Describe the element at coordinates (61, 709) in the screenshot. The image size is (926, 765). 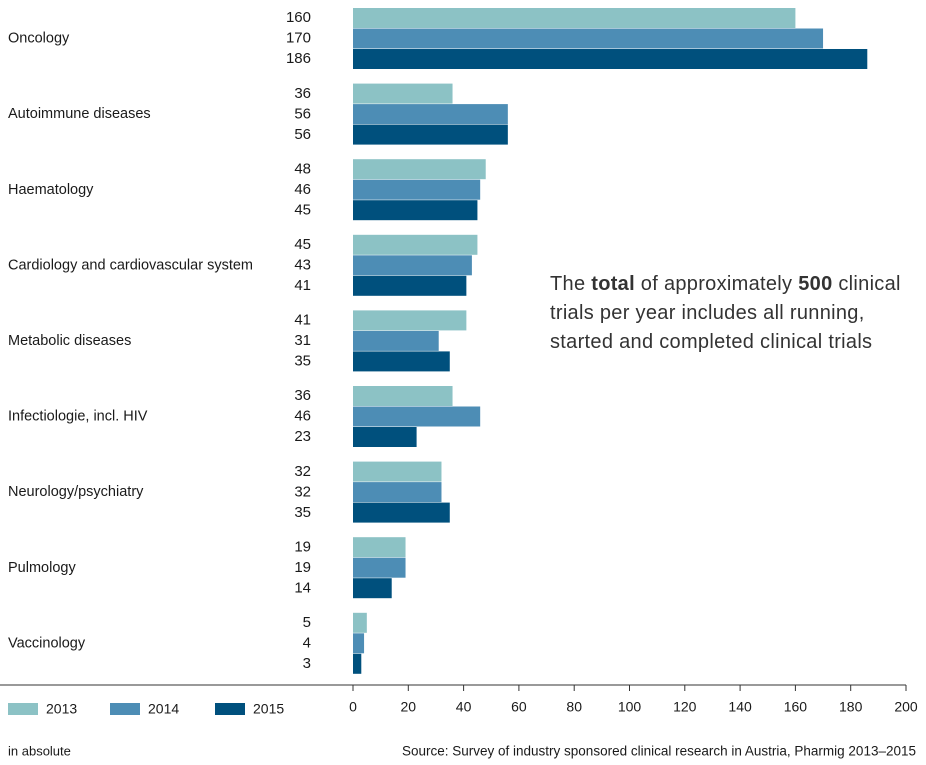
I see `legend-label: 2013` at that location.